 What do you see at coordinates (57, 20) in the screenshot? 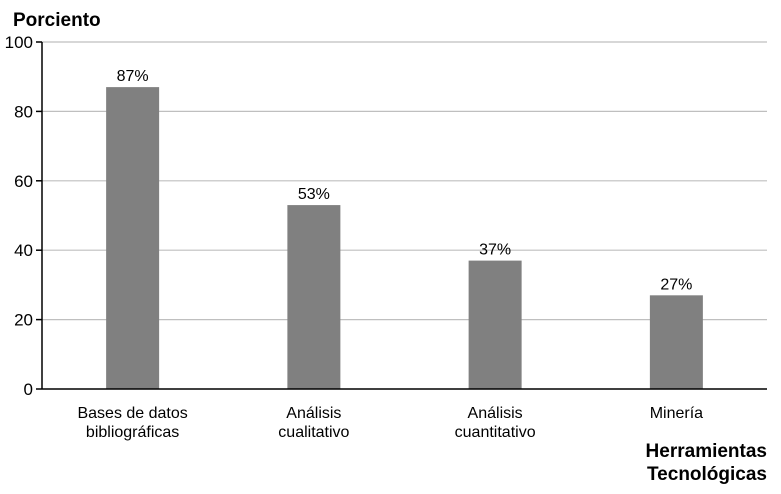
I see `y-axis-title: Porciento` at bounding box center [57, 20].